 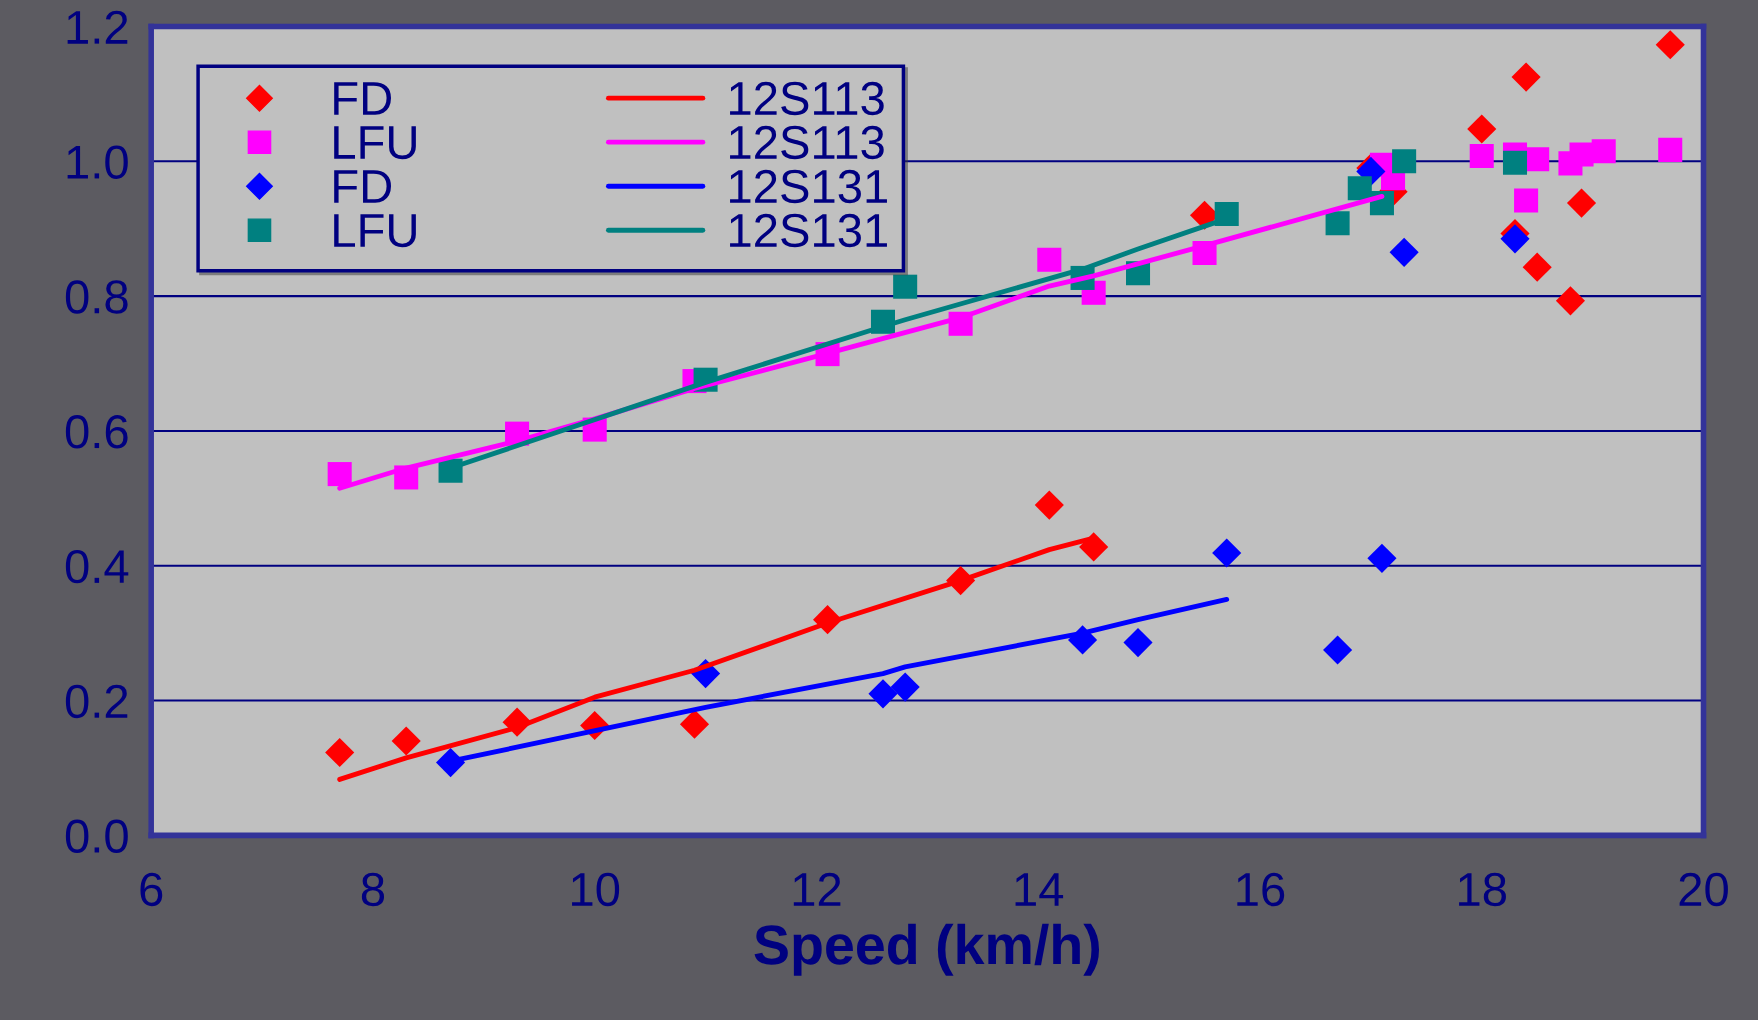 What do you see at coordinates (96, 701) in the screenshot?
I see `y-tick-label: 0.2` at bounding box center [96, 701].